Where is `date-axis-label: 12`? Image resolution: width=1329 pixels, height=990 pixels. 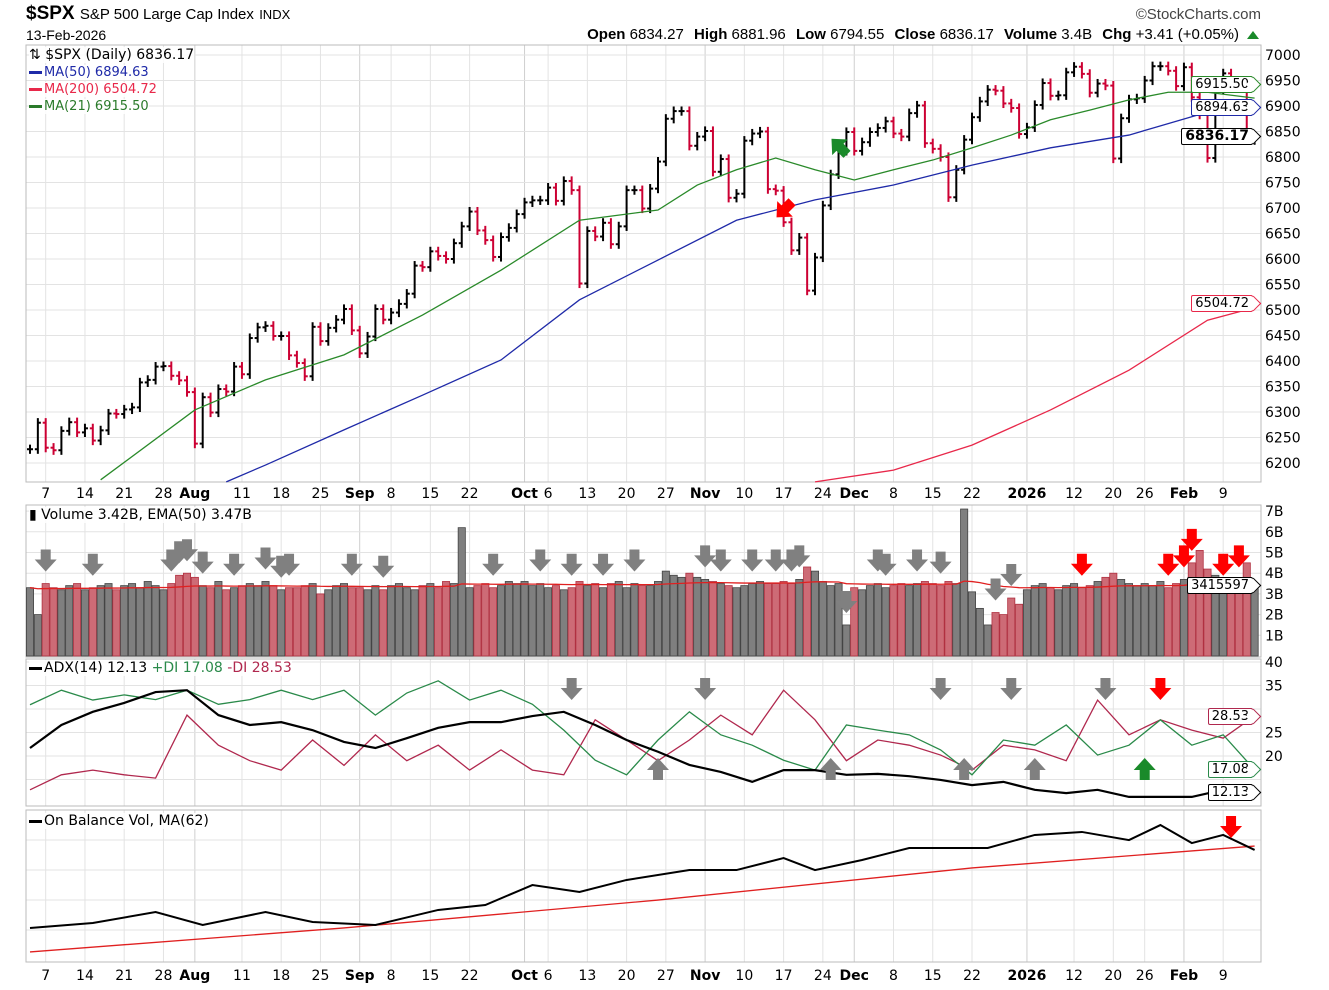
date-axis-label: 12 is located at coordinates (1074, 494).